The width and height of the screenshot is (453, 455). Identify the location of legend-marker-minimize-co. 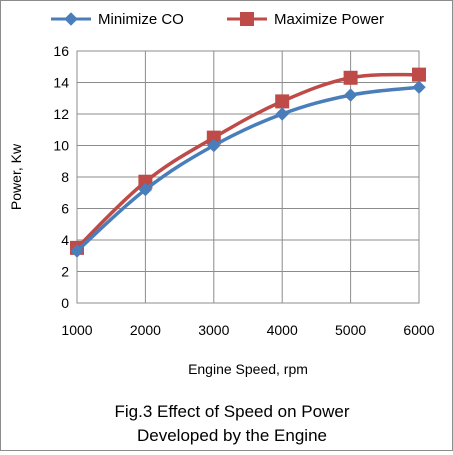
(71, 19).